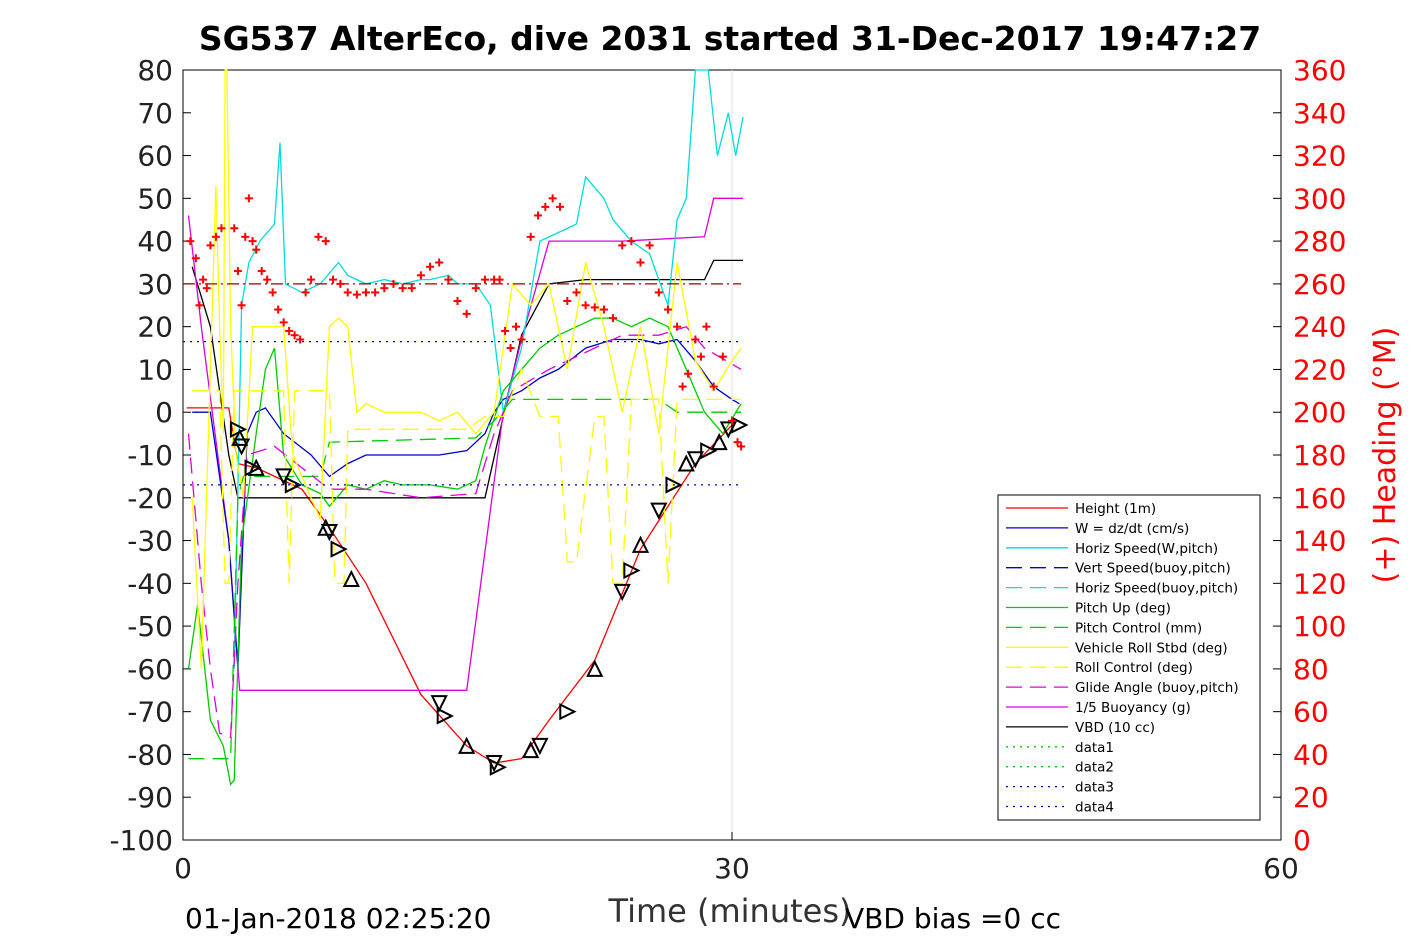  I want to click on legend-label: Glide Angle (buoy,pitch), so click(1157, 688).